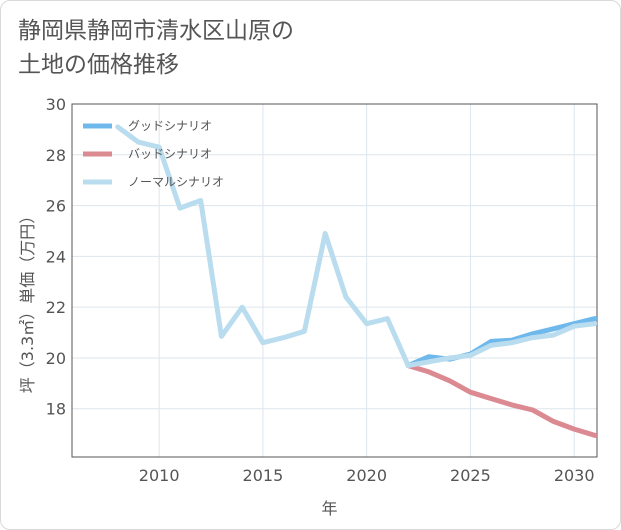  Describe the element at coordinates (156, 31) in the screenshot. I see `chart-title-line-1: 静岡県静岡市清水区山原の` at that location.